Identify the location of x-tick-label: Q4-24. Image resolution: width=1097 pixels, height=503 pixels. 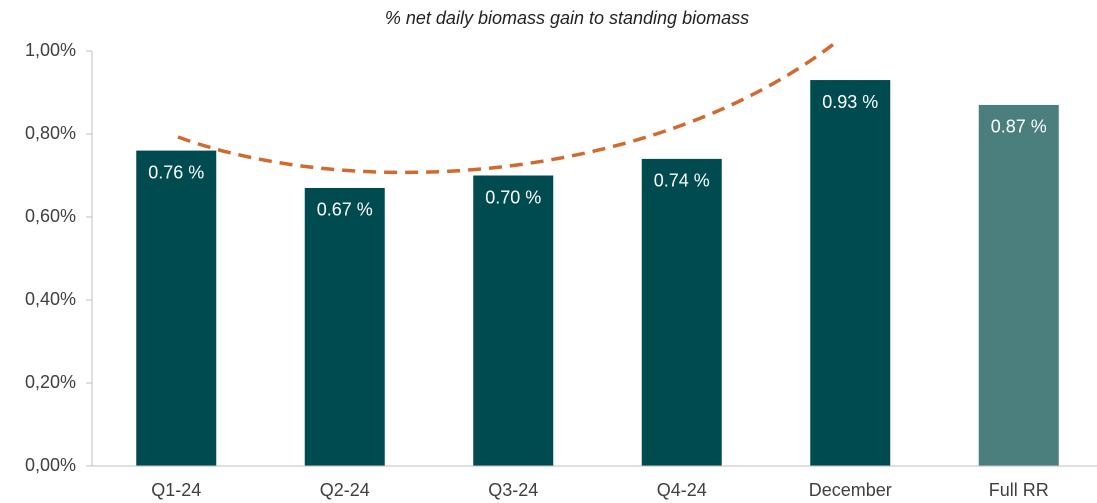
(682, 490).